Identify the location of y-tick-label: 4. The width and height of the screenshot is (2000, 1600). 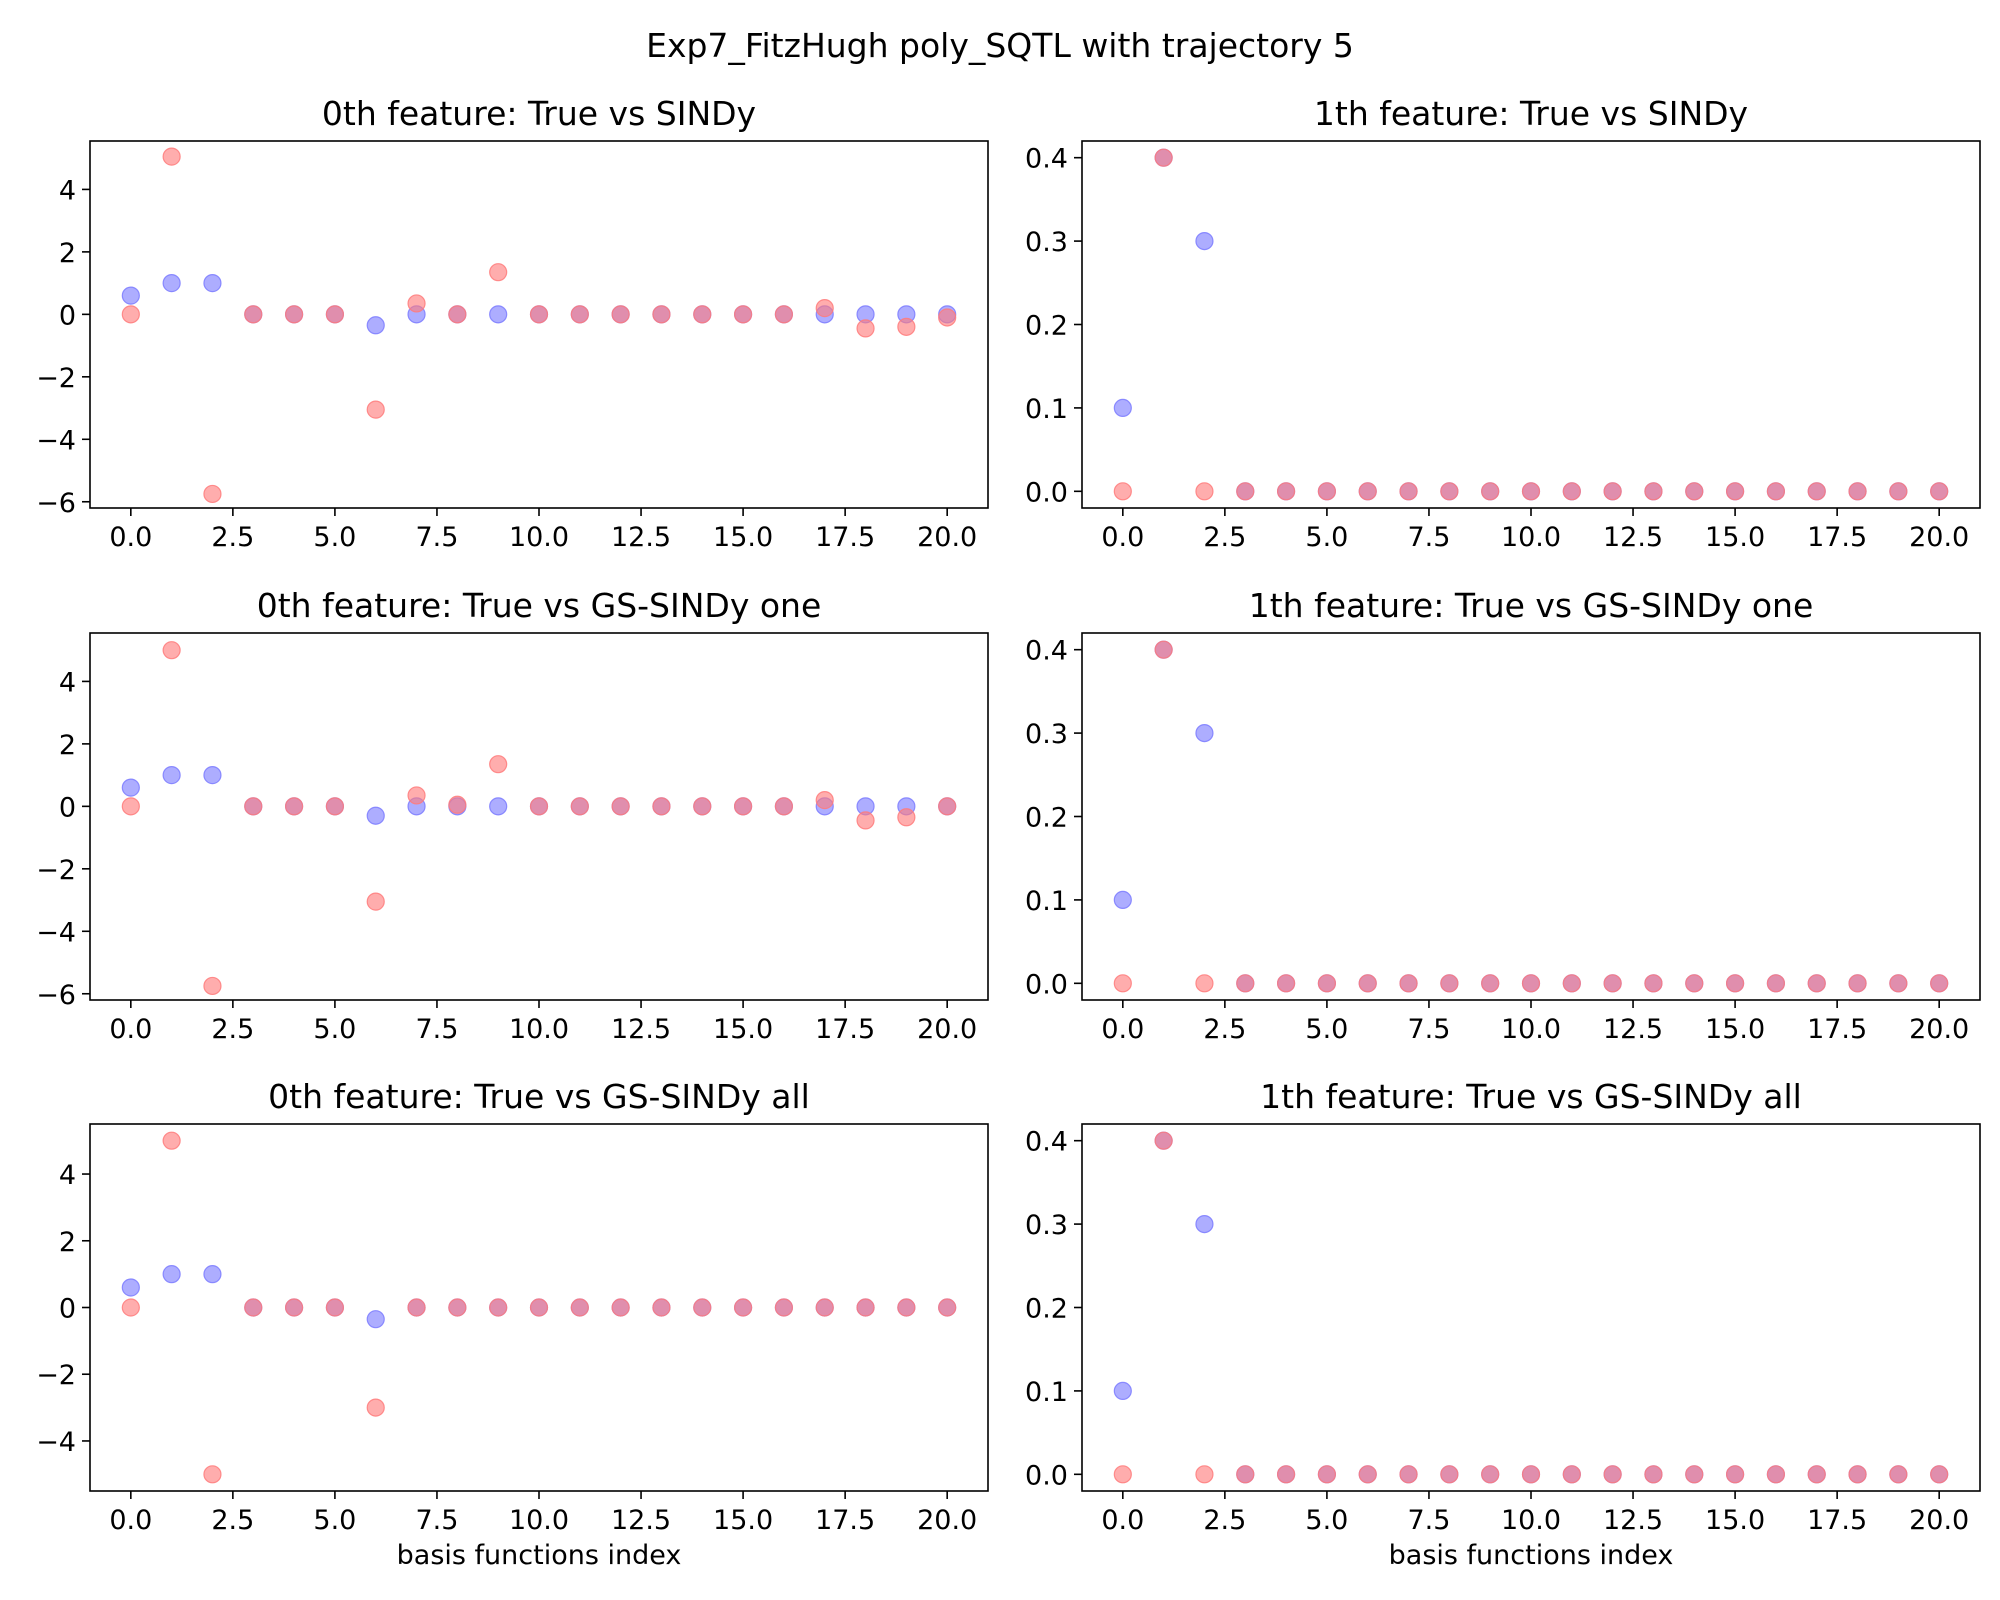
(67, 190).